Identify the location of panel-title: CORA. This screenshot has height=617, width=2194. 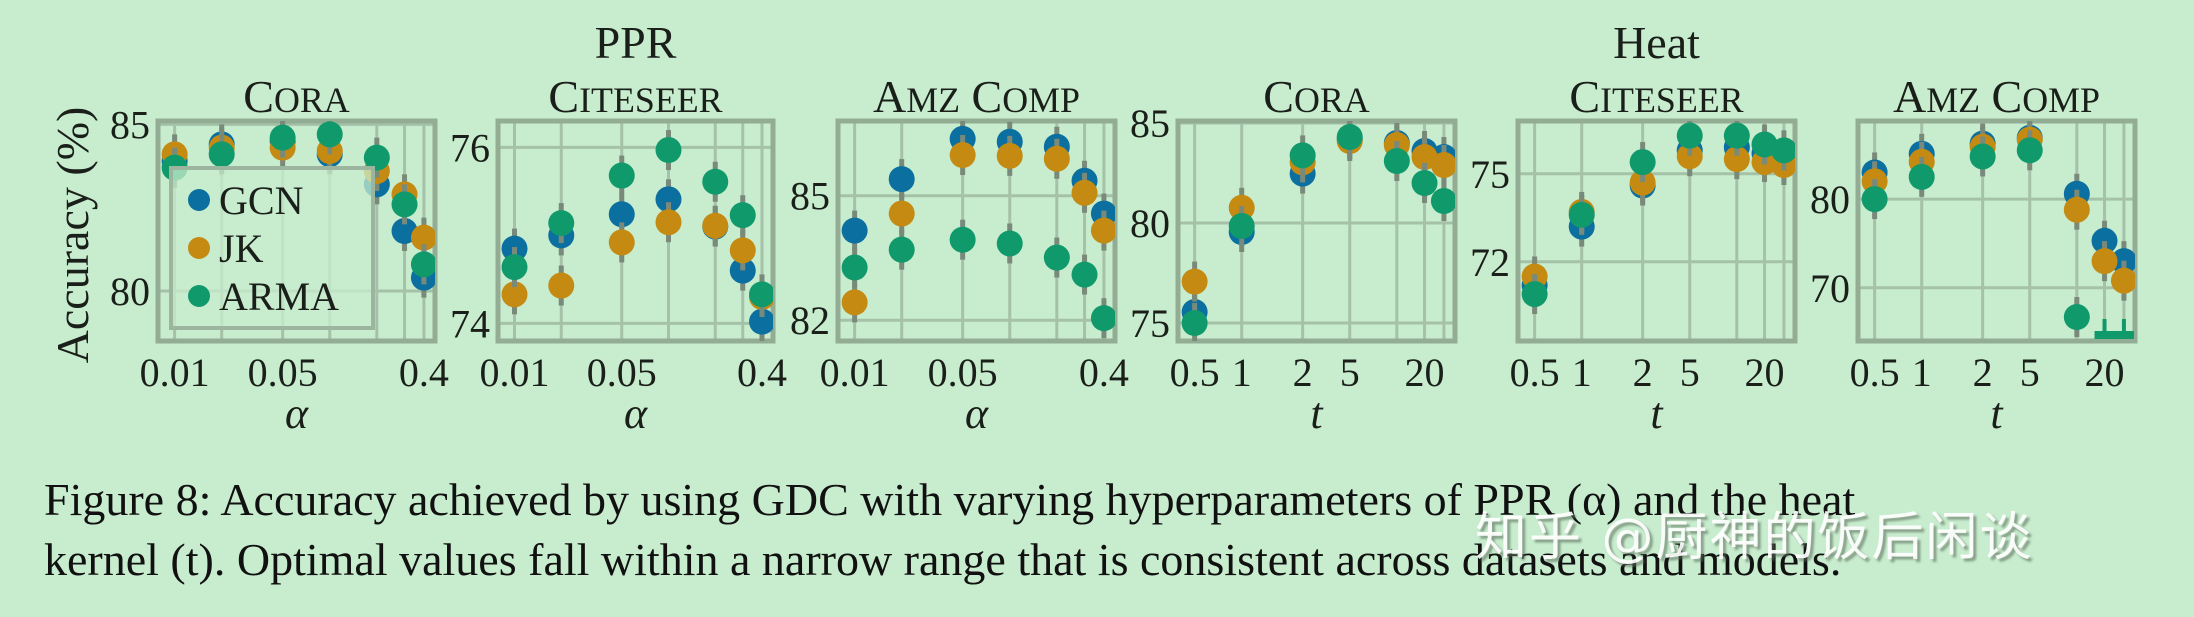
(296, 96).